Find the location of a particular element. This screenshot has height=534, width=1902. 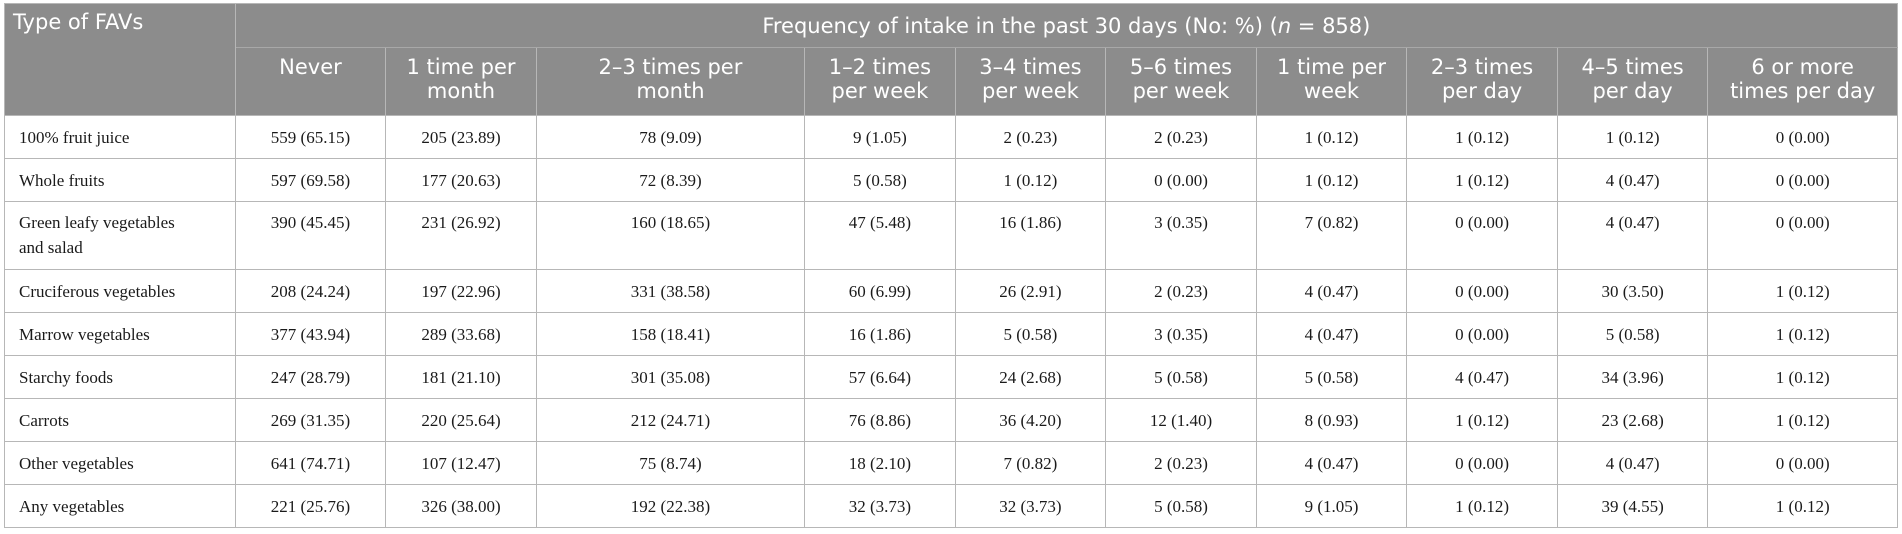

value-cell: 30 (3.50) is located at coordinates (1632, 291).